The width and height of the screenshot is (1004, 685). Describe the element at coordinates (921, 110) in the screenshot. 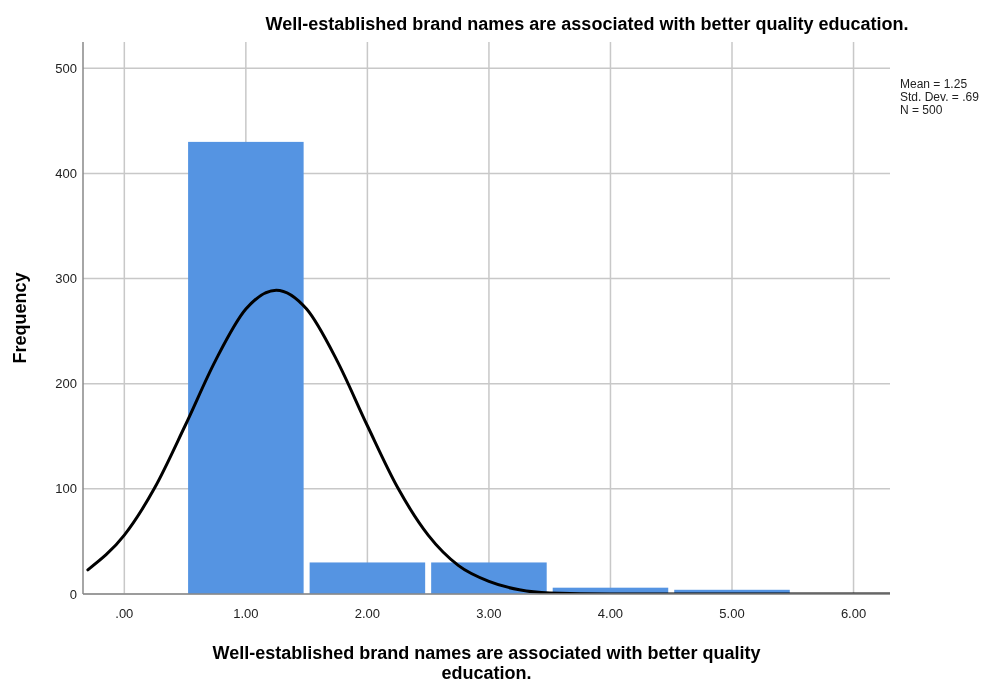

I see `text: N = 500` at that location.